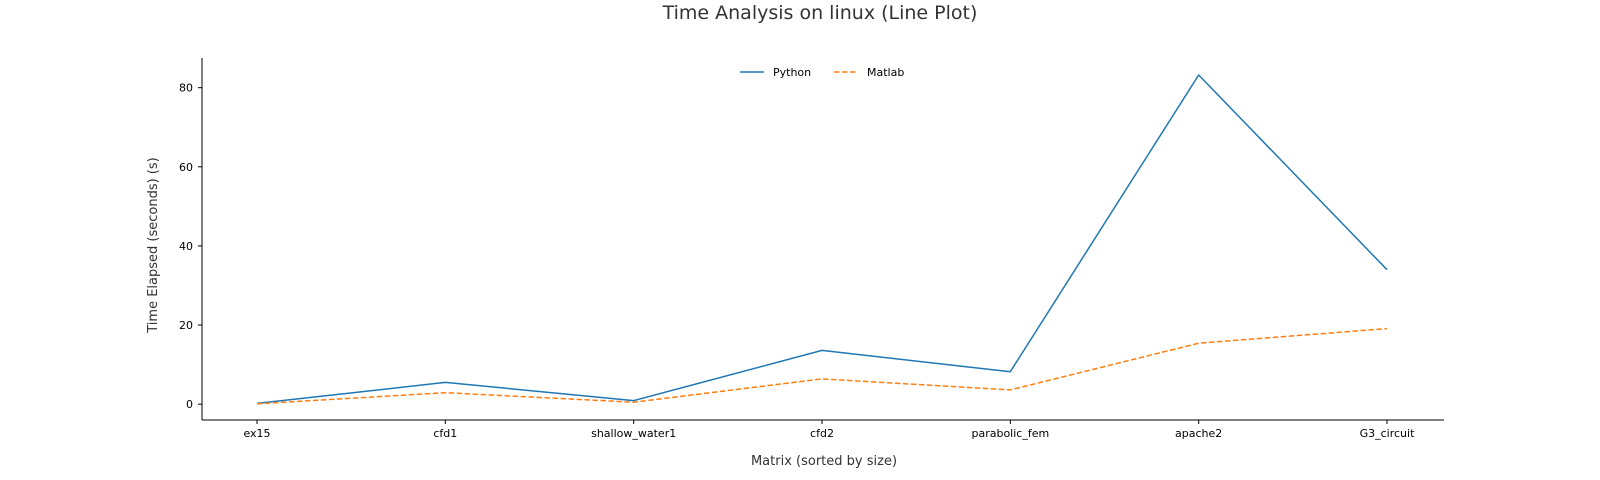 This screenshot has height=480, width=1600. I want to click on x-tick-label: cfd2, so click(822, 433).